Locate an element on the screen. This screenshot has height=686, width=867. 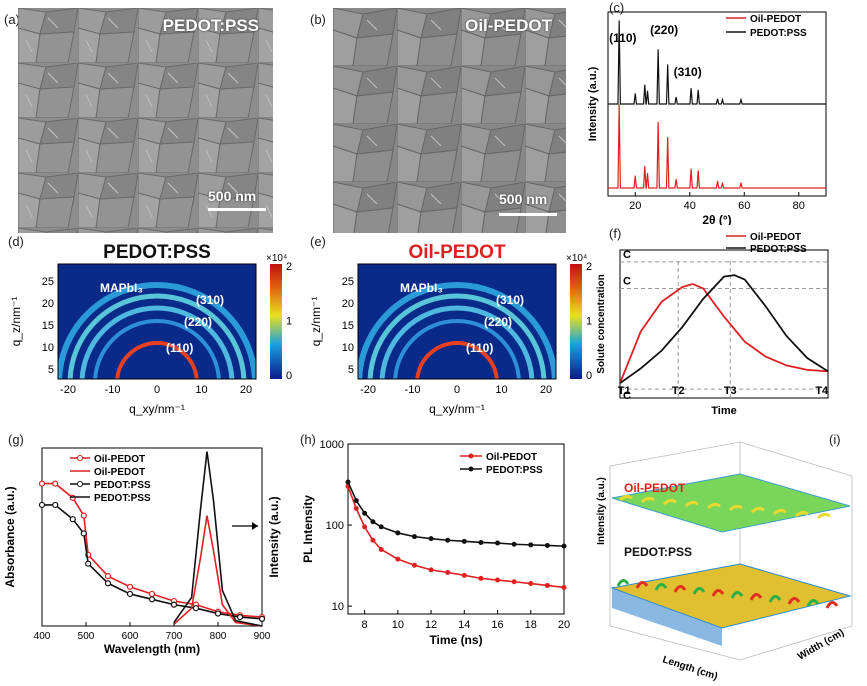
level-label: C is located at coordinates (627, 396).